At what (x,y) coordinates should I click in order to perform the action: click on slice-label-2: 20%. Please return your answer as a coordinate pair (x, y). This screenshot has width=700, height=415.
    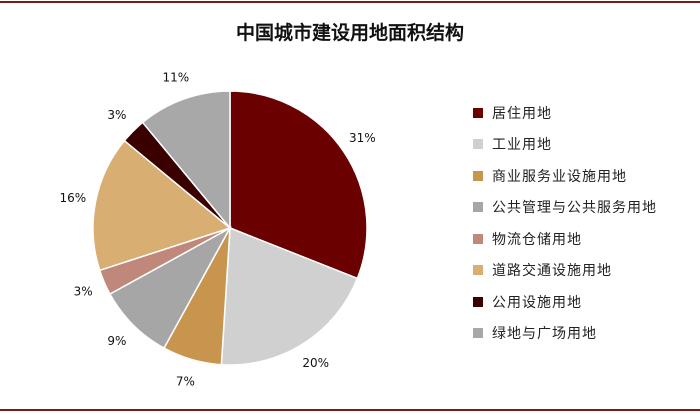
    Looking at the image, I should click on (315, 363).